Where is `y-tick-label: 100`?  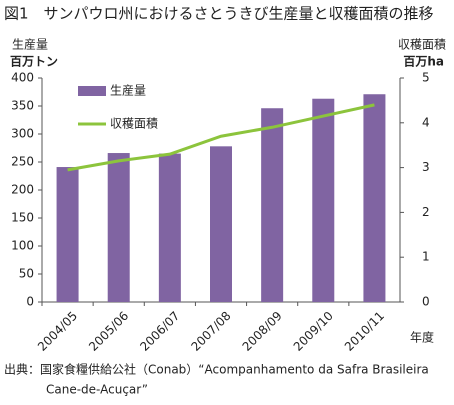
y-tick-label: 100 is located at coordinates (22, 246).